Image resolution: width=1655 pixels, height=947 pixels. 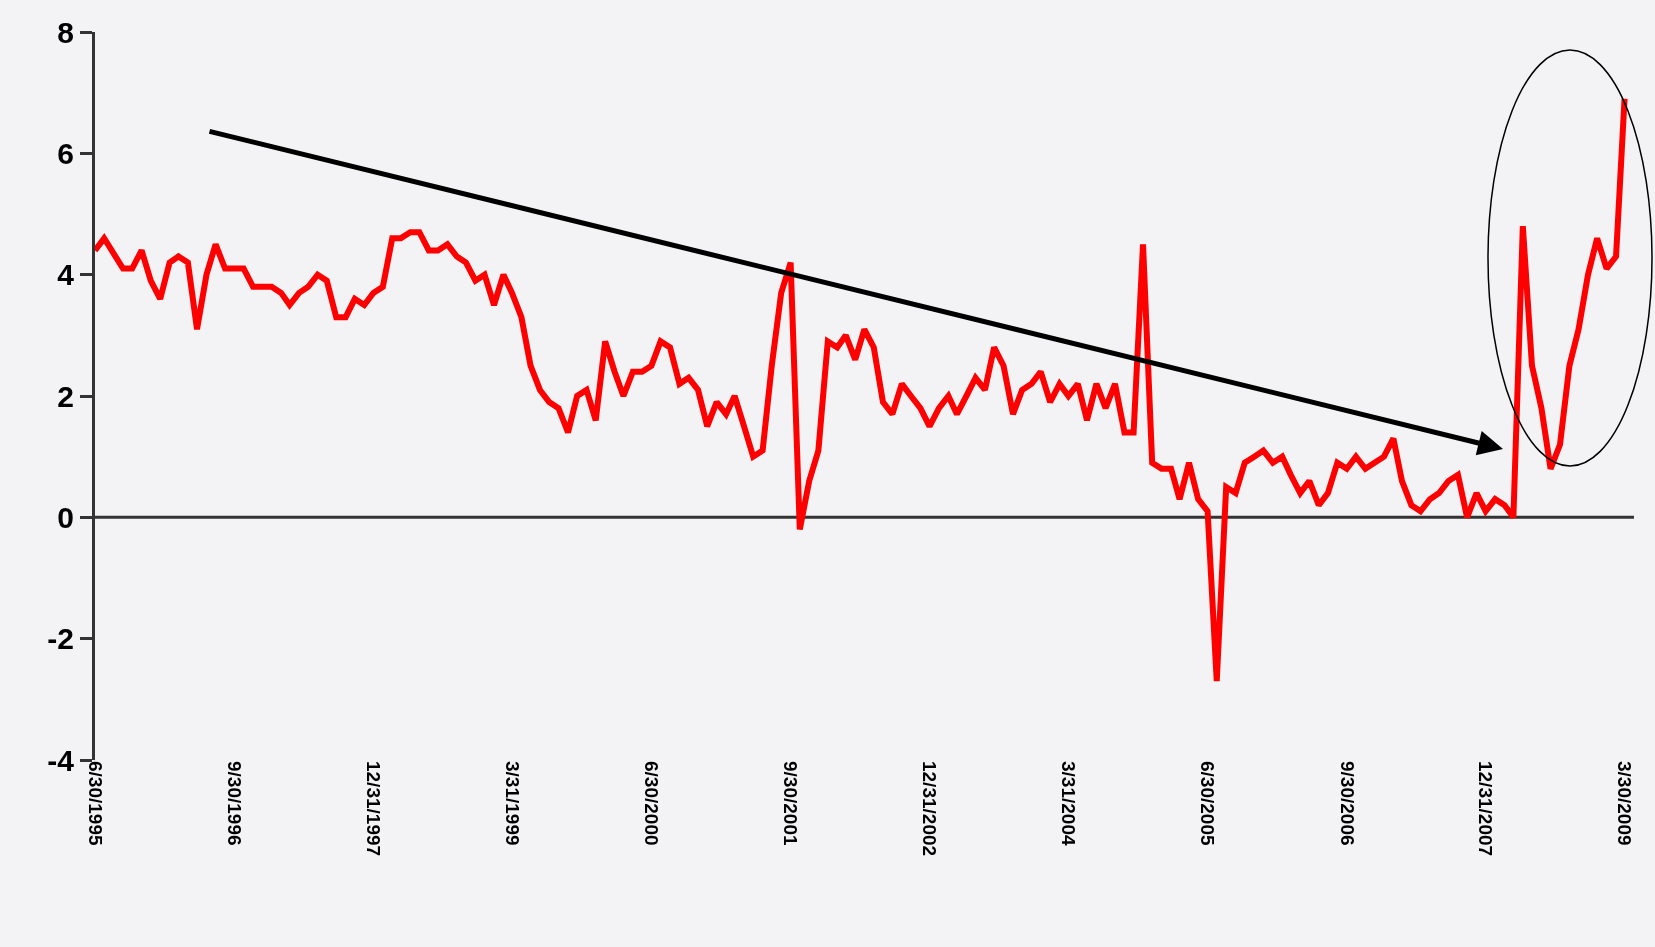 What do you see at coordinates (1625, 803) in the screenshot?
I see `x-tick-label: 3/30/2009` at bounding box center [1625, 803].